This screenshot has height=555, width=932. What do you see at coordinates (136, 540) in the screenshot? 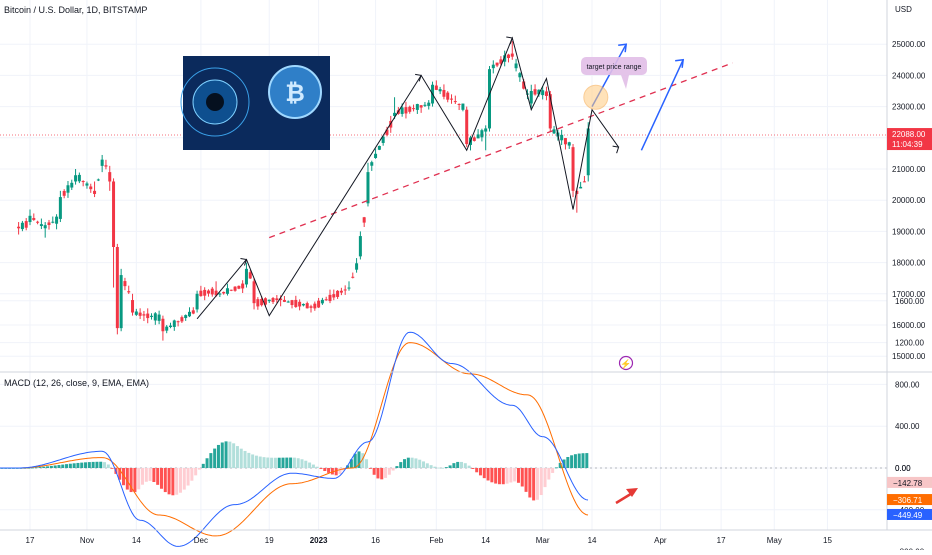
I see `x-tick-label: 14` at bounding box center [136, 540].